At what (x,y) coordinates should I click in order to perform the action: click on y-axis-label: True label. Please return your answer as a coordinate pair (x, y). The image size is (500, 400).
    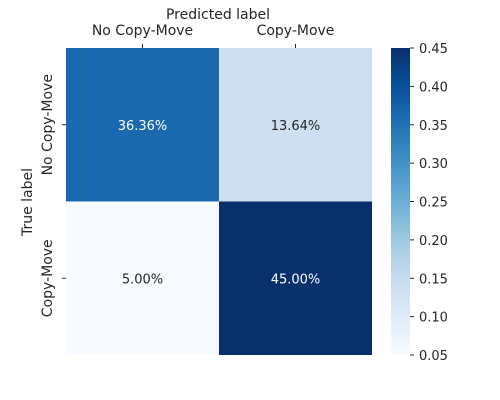
    Looking at the image, I should click on (28, 202).